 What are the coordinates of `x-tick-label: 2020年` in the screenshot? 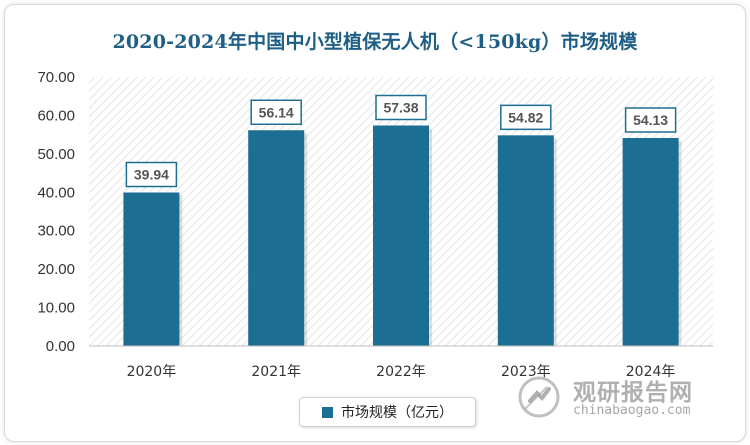 It's located at (152, 372).